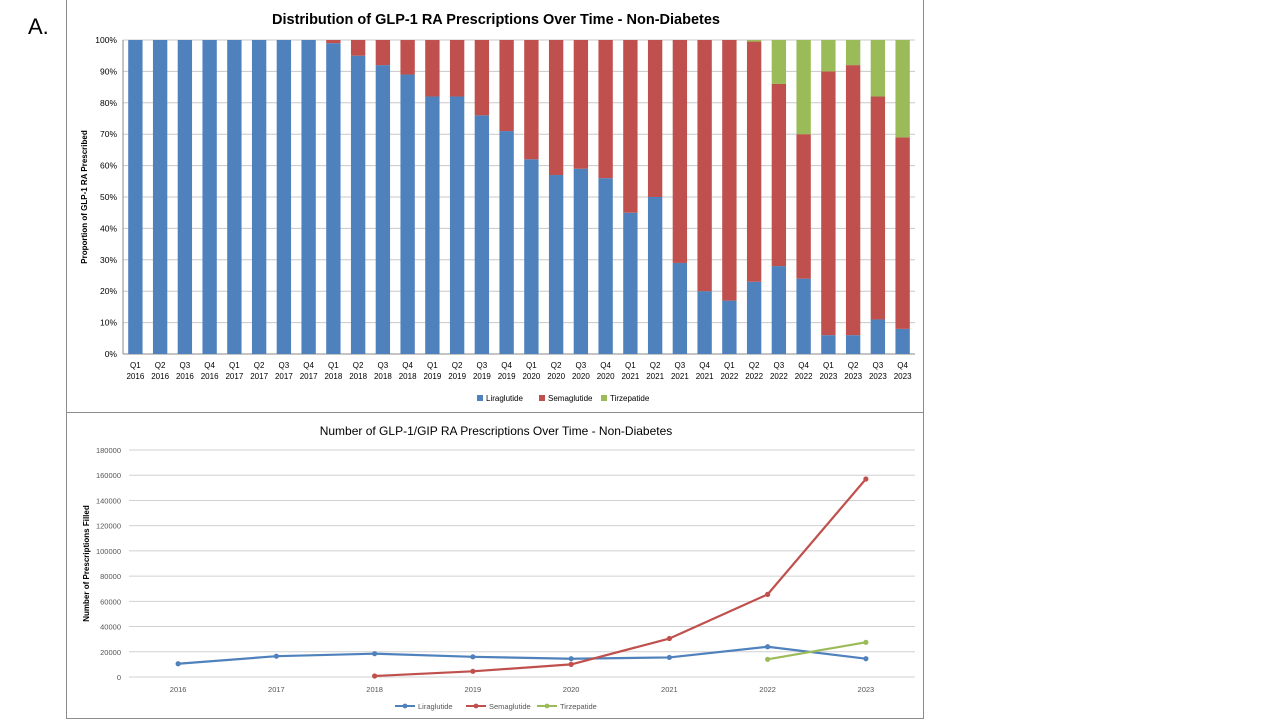  I want to click on panel-label: A., so click(38, 26).